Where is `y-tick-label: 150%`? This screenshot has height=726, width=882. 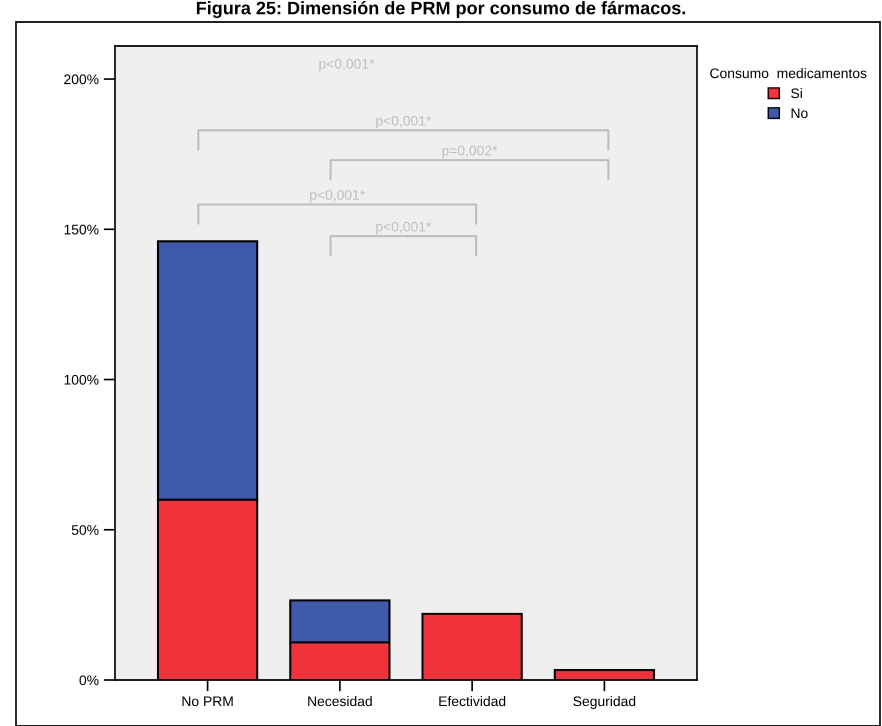 y-tick-label: 150% is located at coordinates (81, 229).